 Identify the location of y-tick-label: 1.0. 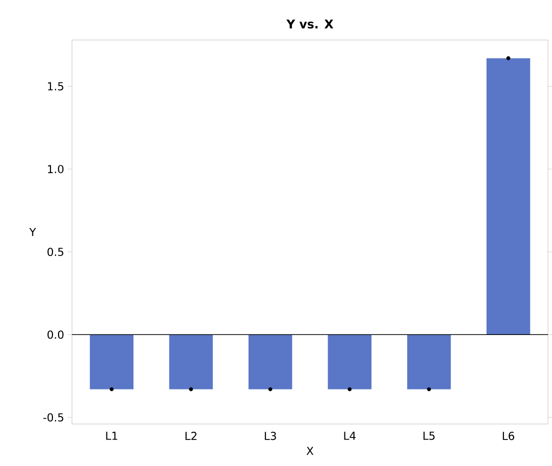
(56, 169).